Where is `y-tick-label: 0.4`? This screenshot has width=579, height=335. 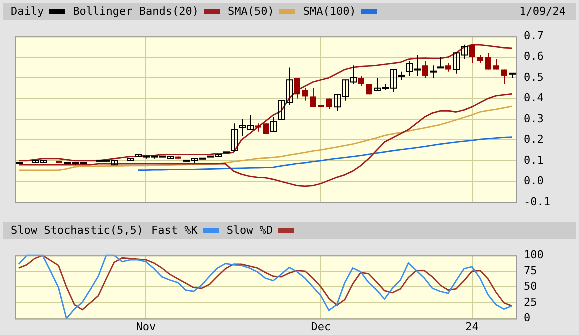
y-tick-label: 0.4 is located at coordinates (534, 98).